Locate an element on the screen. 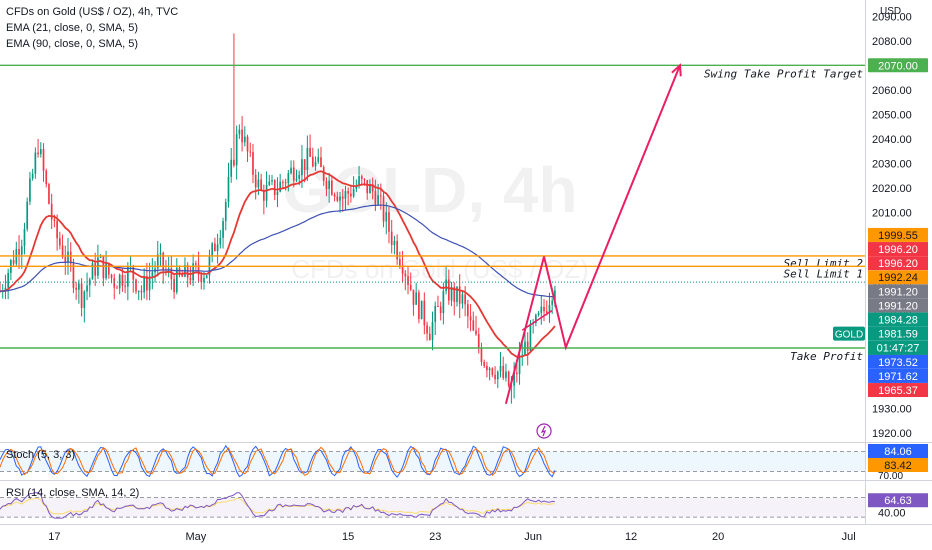 This screenshot has width=932, height=550. time-tick-label: 12 is located at coordinates (631, 537).